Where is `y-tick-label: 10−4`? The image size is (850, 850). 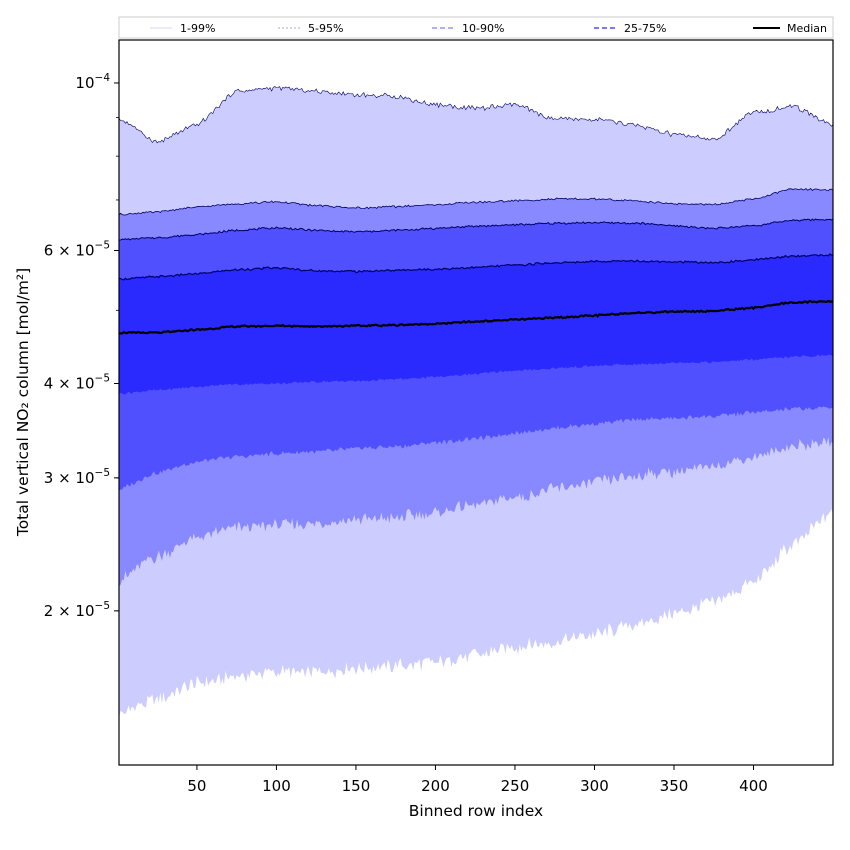
y-tick-label: 10−4 is located at coordinates (92, 82).